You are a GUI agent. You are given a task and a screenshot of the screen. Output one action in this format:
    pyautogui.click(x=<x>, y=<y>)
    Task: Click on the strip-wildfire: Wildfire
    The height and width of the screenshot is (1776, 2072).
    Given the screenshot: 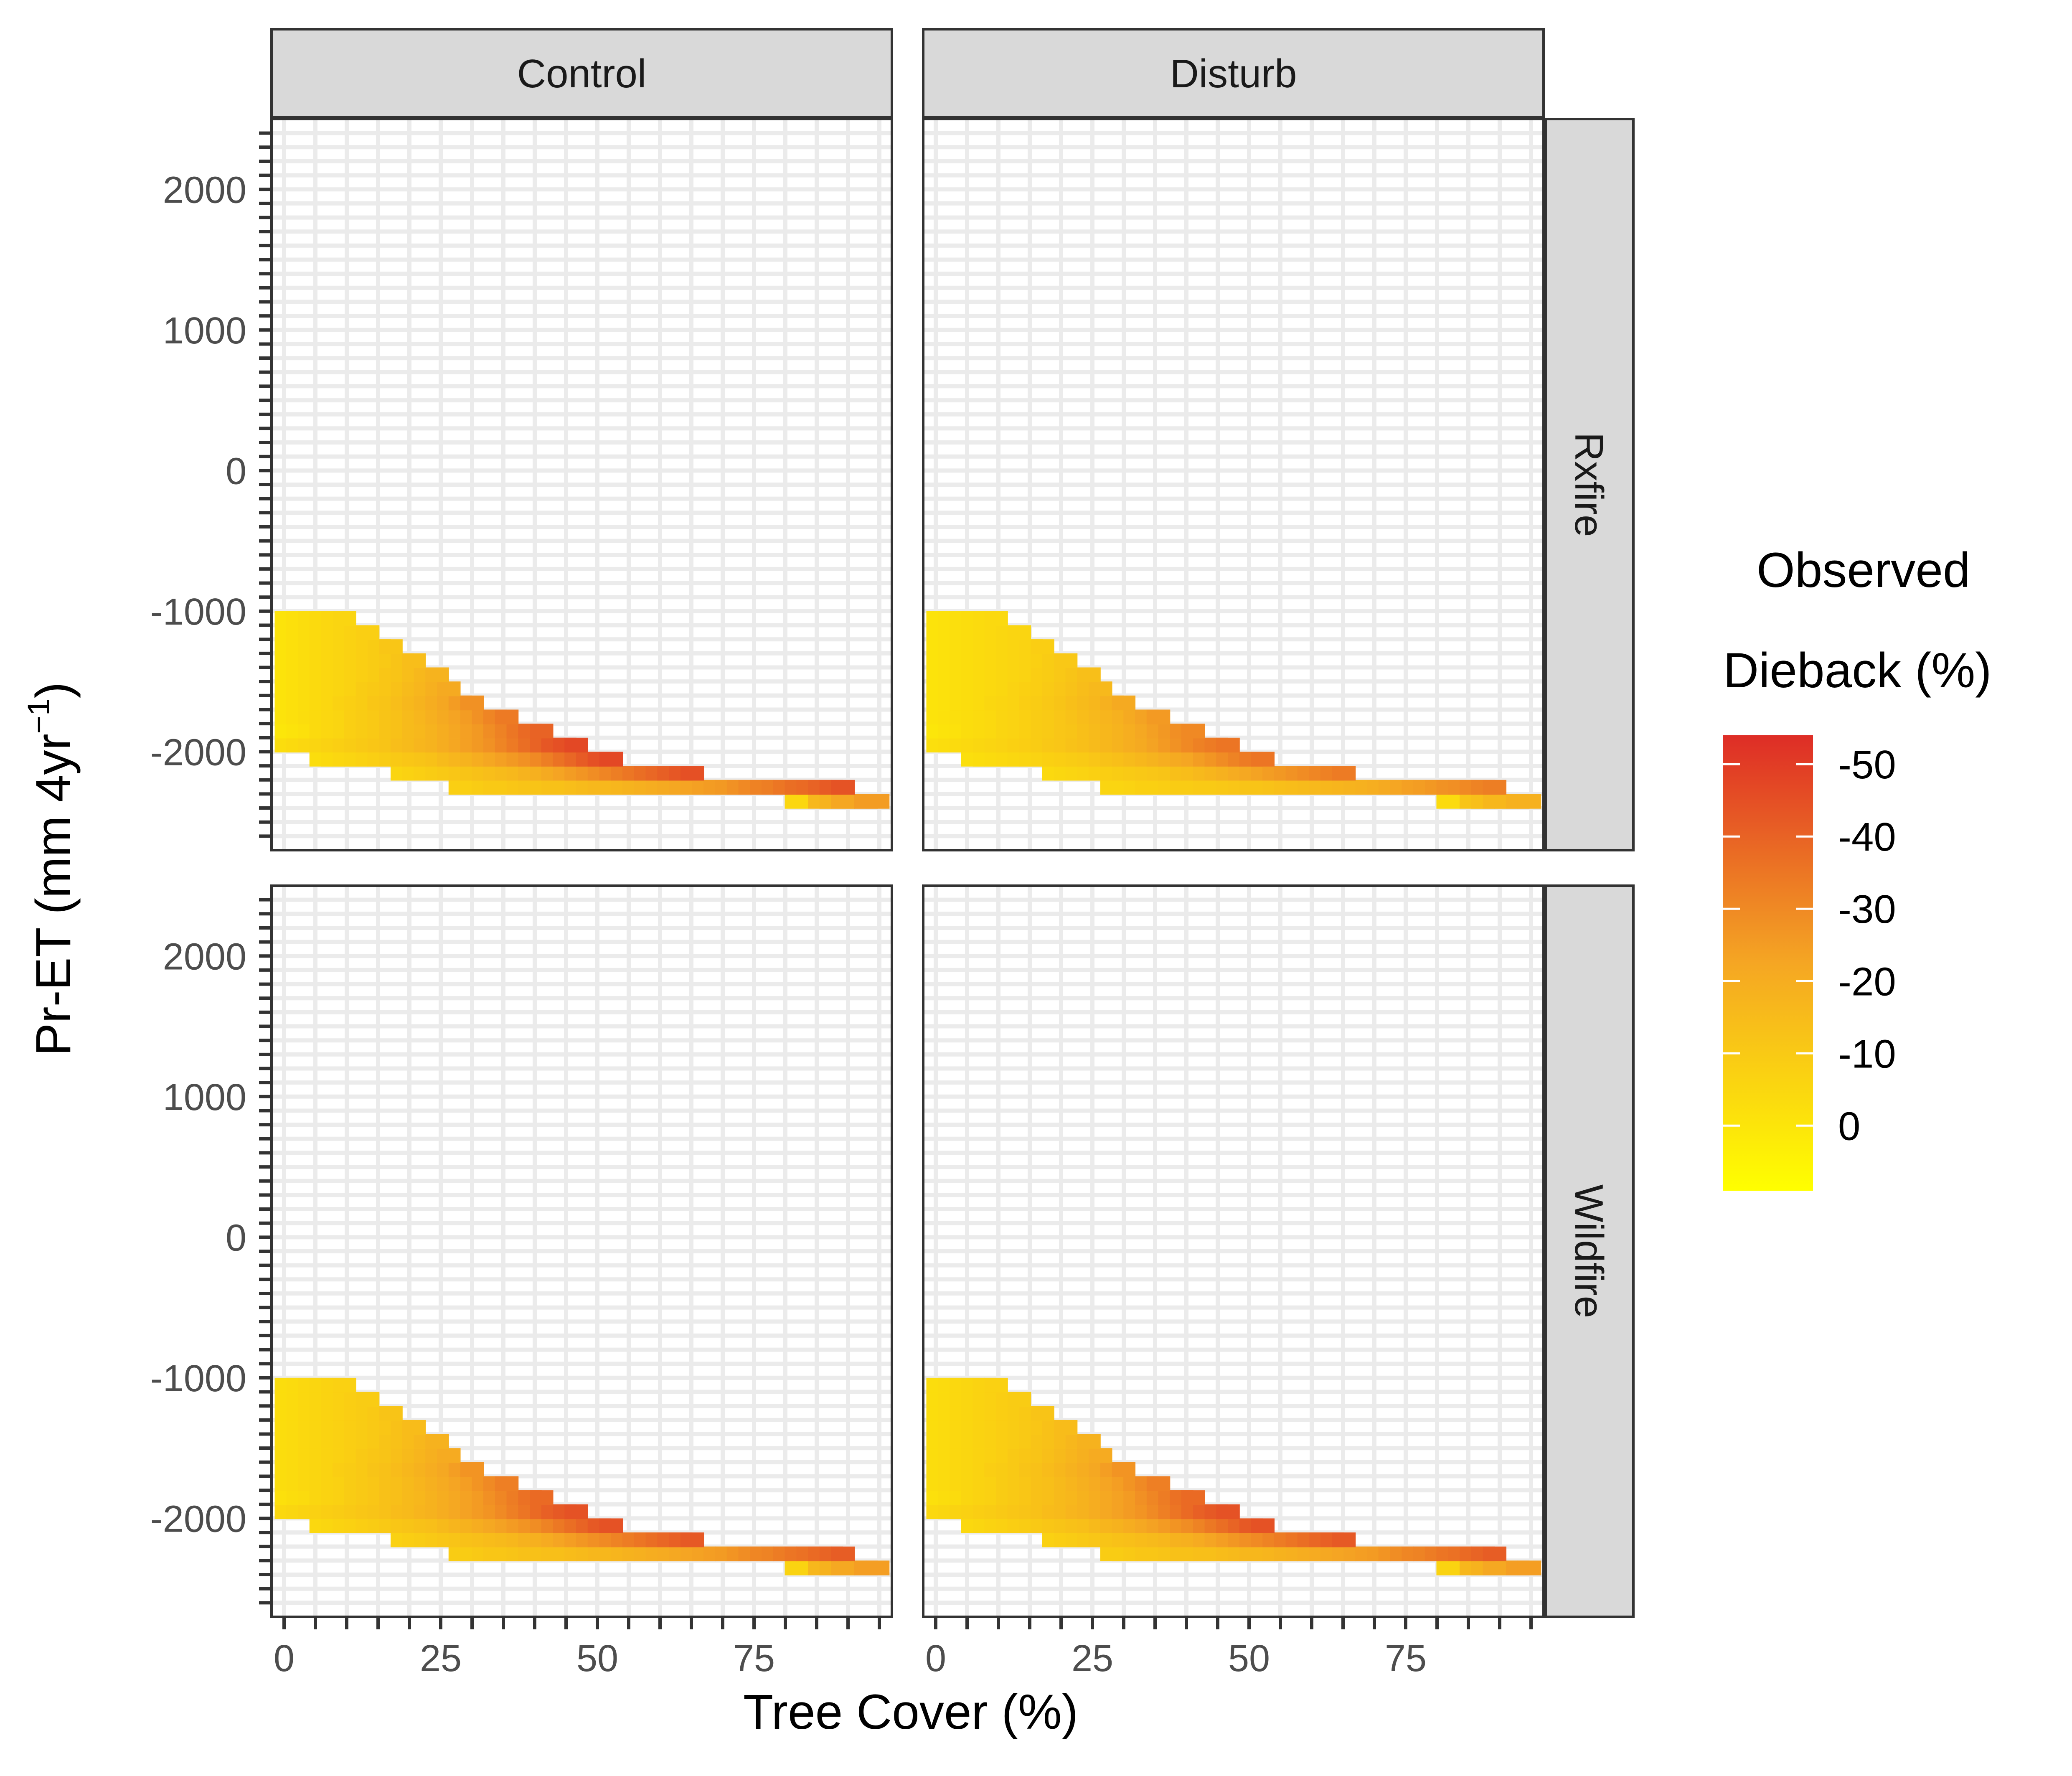 What is the action you would take?
    pyautogui.click(x=1589, y=1251)
    